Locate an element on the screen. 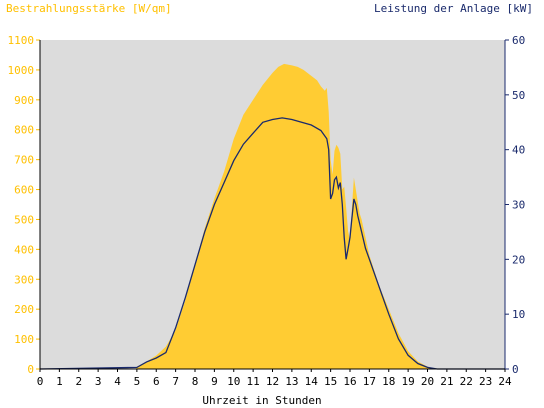  left-axis-title: Bestrahlungsstärke [W/qm] is located at coordinates (89, 8).